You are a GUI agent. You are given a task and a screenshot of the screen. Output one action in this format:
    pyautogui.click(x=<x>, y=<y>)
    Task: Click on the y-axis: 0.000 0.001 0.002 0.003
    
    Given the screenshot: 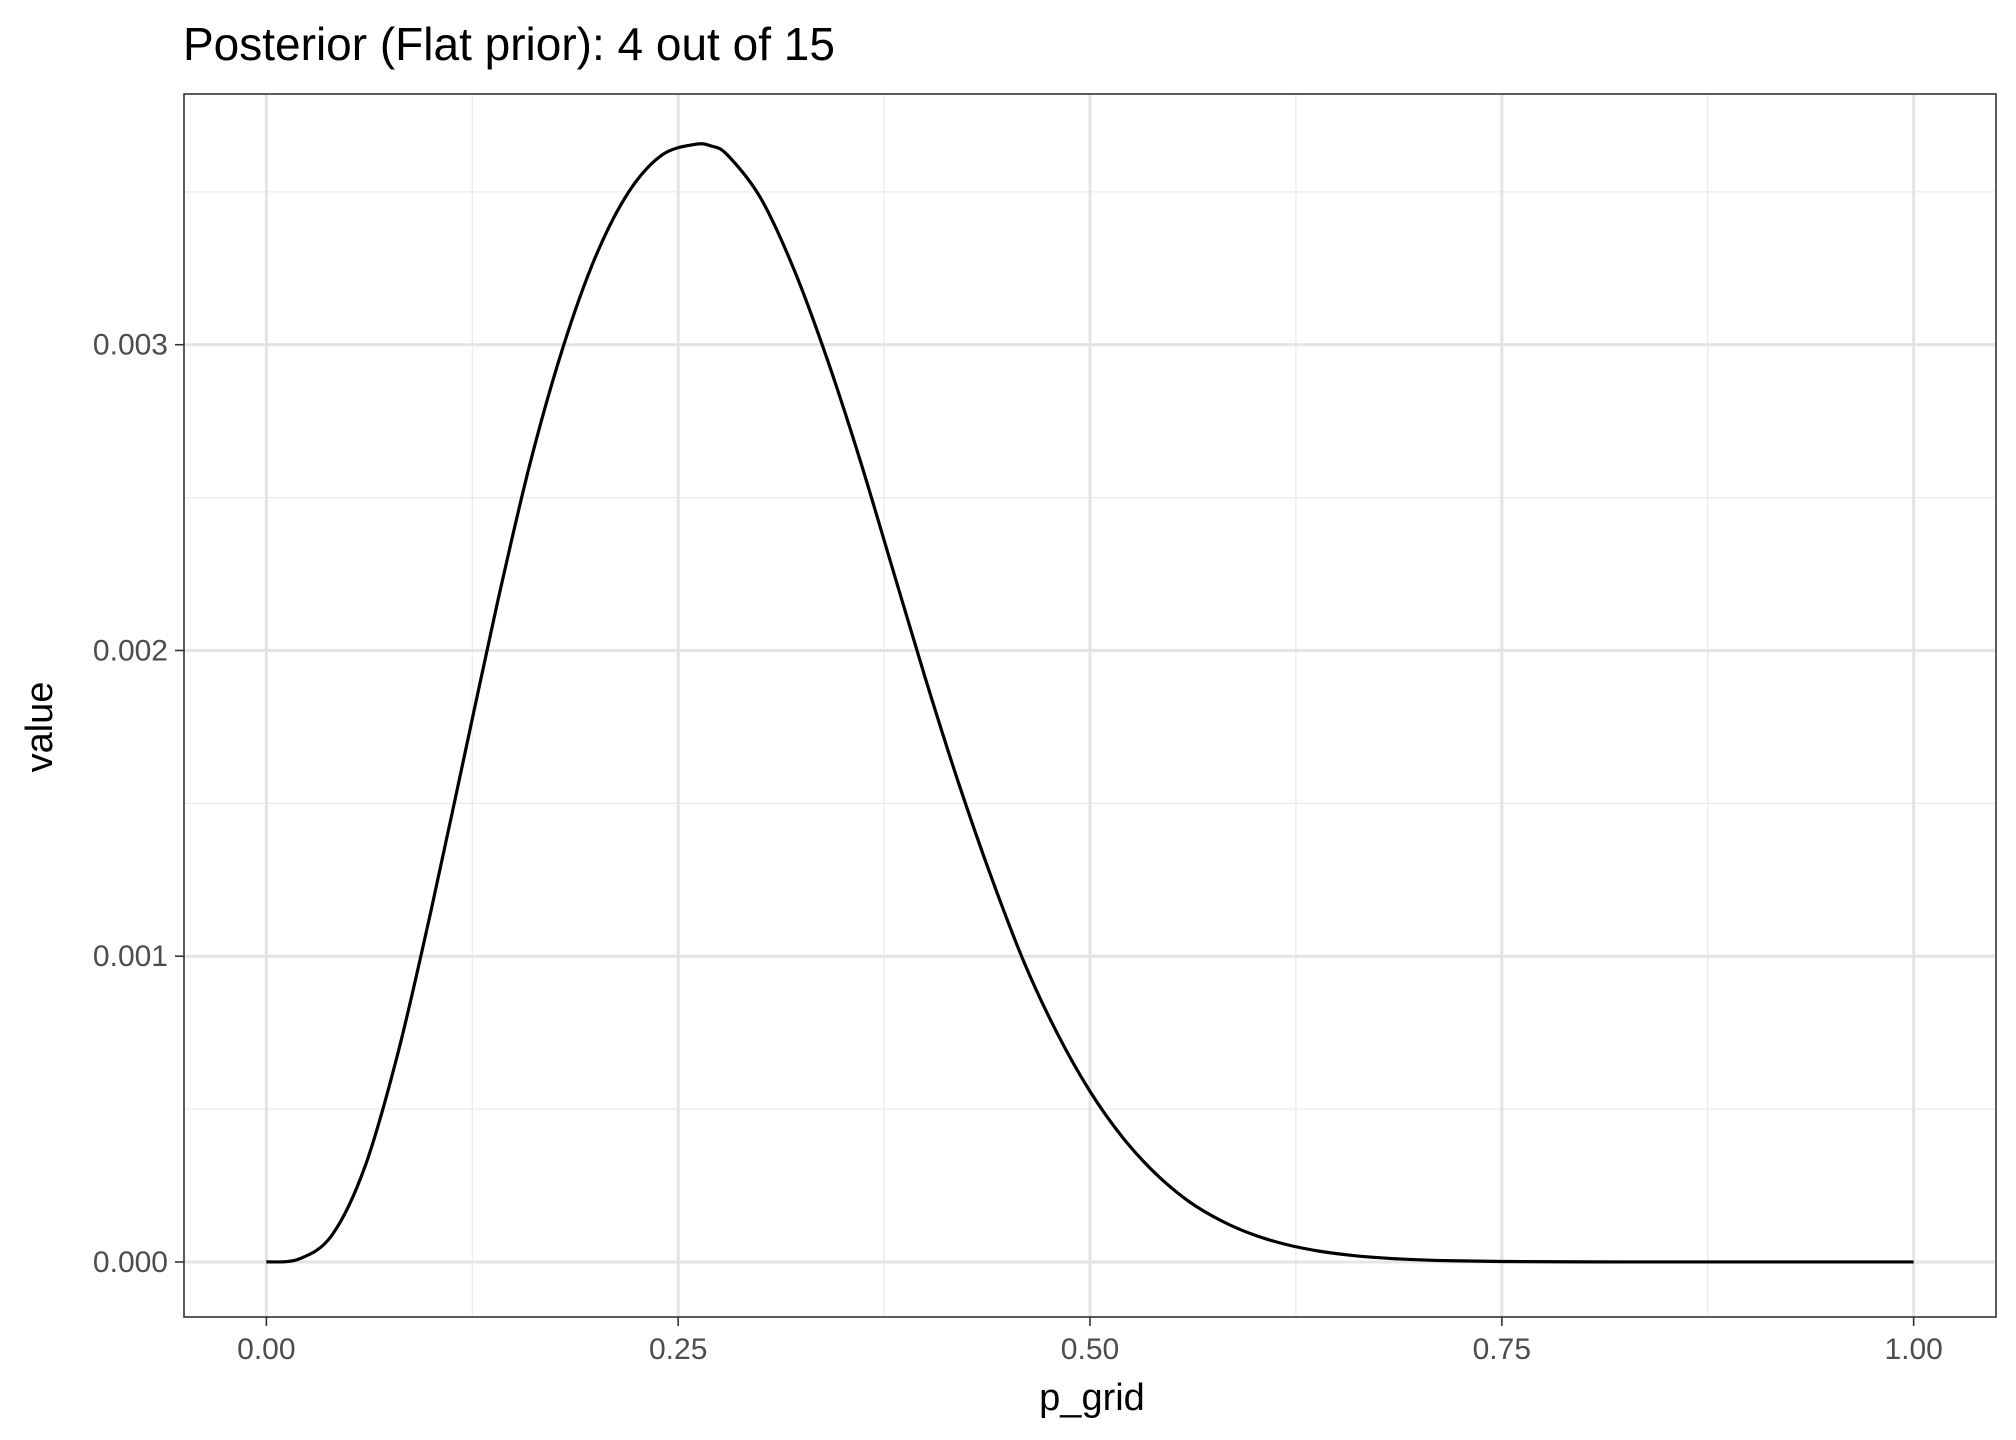 What is the action you would take?
    pyautogui.click(x=138, y=804)
    